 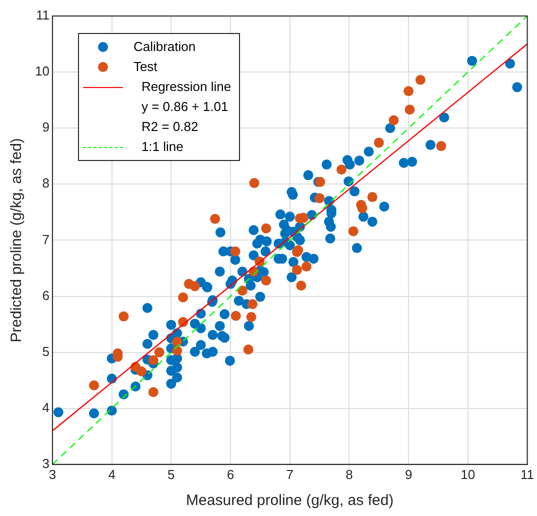 What do you see at coordinates (164, 47) in the screenshot?
I see `legend-label: Calibration` at bounding box center [164, 47].